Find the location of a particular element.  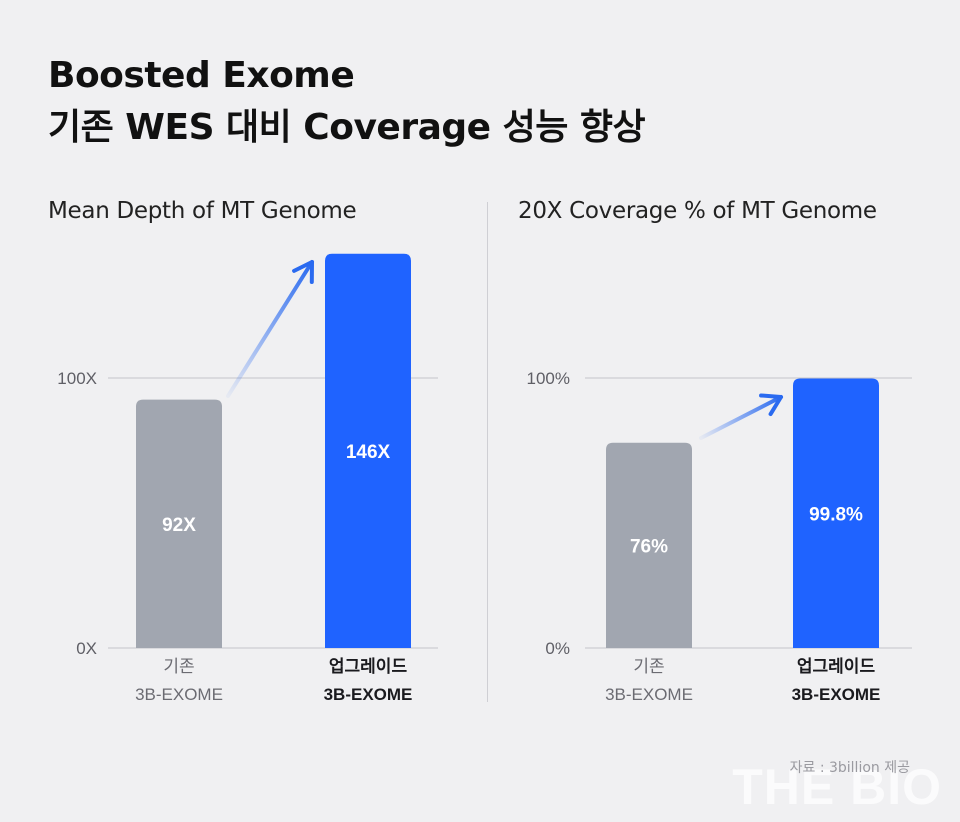

source-note: 자료 : 3billion 제공 is located at coordinates (849, 768).